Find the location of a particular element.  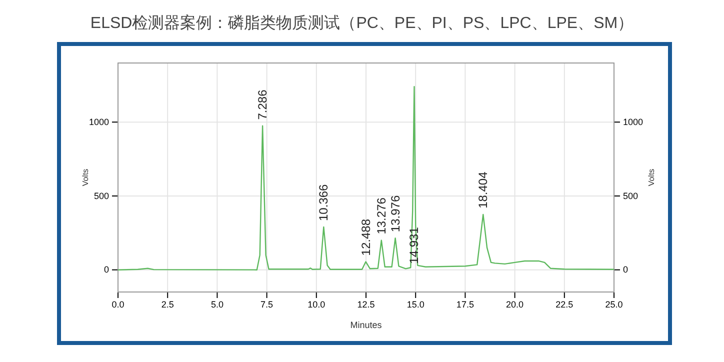

chart-title: ELSD检测器案例：磷脂类物质测试（PC、PE、PI、PS、LPC、LPE、SM） is located at coordinates (362, 23).